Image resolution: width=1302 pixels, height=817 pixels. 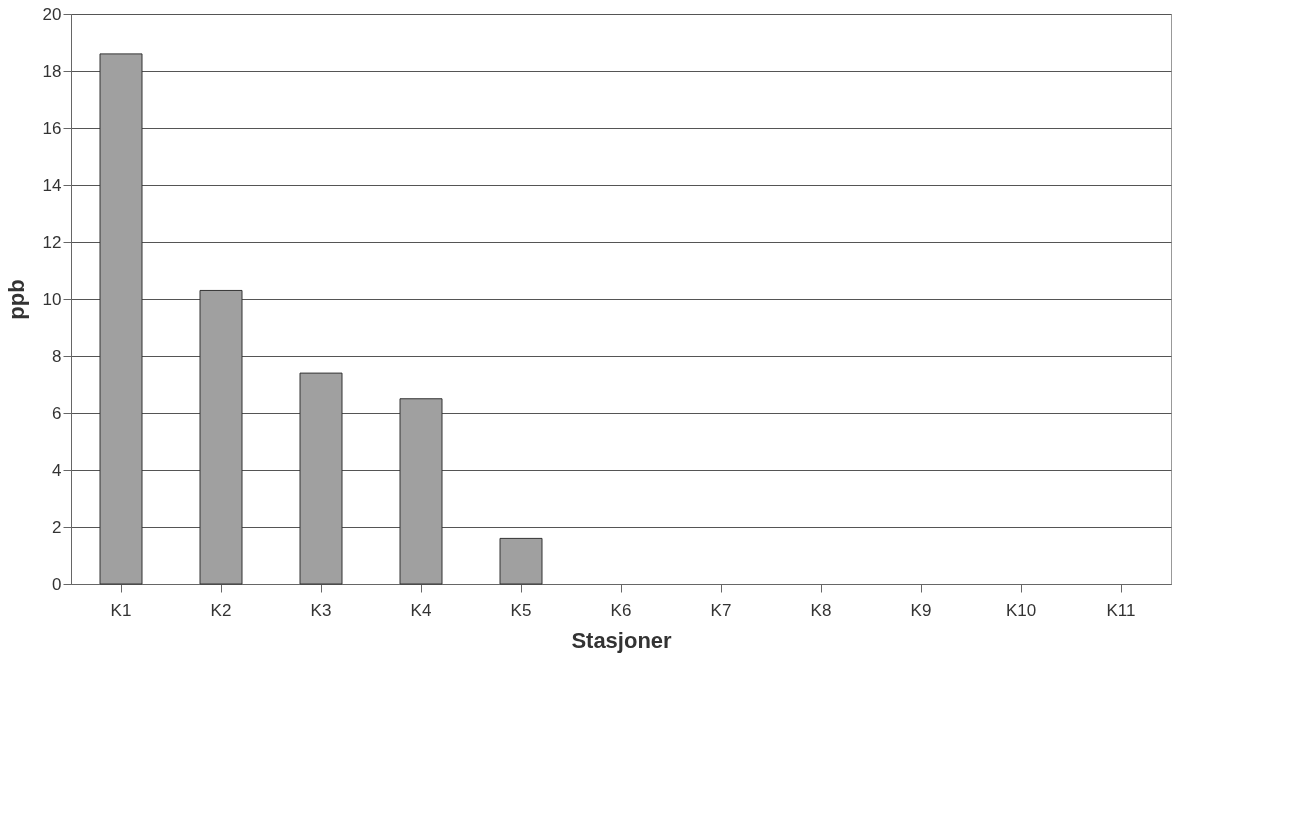 I want to click on x-tick-label: K3, so click(x=321, y=610).